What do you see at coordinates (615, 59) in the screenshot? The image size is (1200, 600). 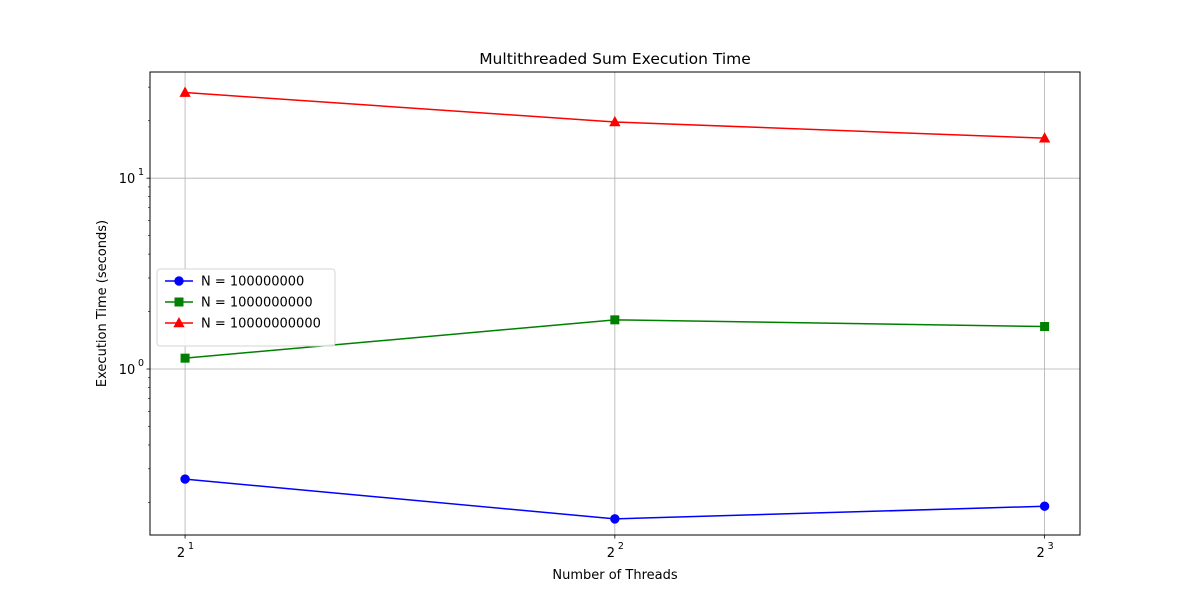 I see `chart-title: Multithreaded Sum Execution Time` at bounding box center [615, 59].